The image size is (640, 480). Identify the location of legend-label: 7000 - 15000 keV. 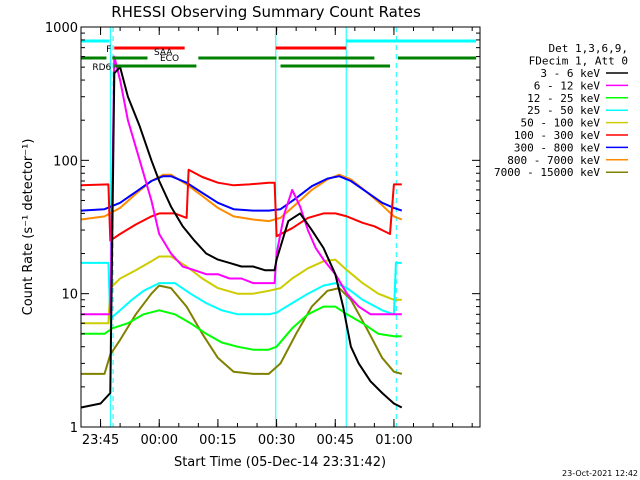
(547, 172).